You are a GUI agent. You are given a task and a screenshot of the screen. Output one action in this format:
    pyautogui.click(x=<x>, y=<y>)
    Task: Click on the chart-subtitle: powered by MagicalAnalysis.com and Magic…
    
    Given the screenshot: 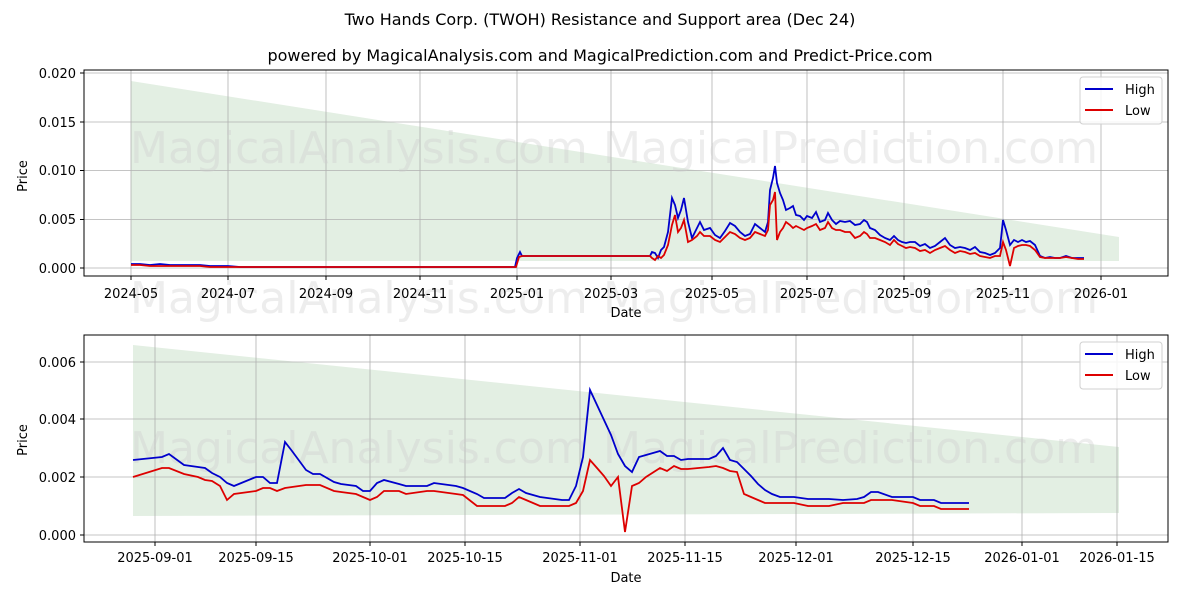 What is the action you would take?
    pyautogui.click(x=600, y=55)
    